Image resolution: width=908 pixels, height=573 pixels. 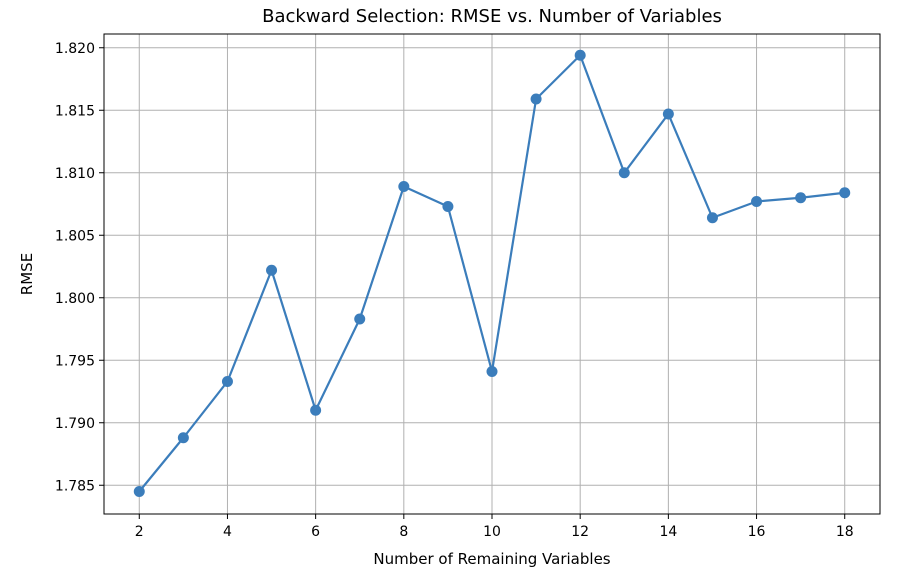 I want to click on y-tick-label: 1.800, so click(x=75, y=299).